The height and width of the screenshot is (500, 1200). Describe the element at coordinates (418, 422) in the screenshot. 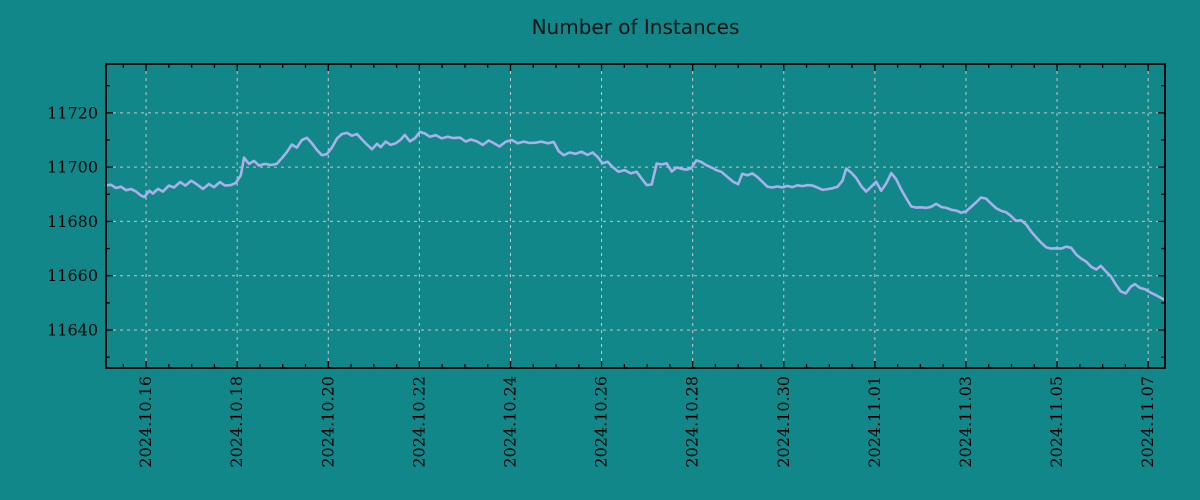

I see `x-tick-label: 2024.10.22` at that location.